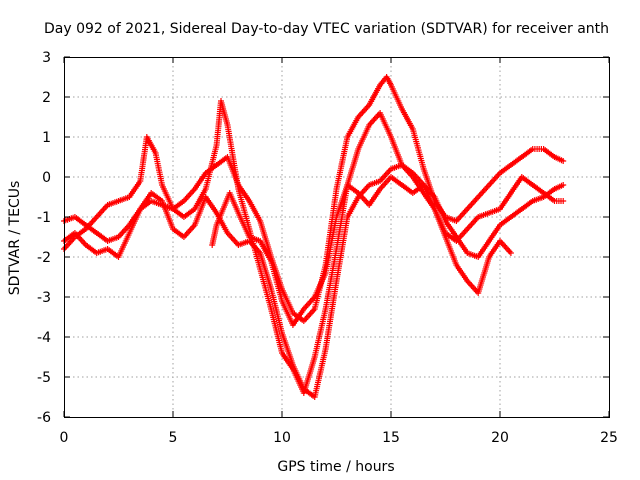  I want to click on x-tick-label: 15, so click(391, 438).